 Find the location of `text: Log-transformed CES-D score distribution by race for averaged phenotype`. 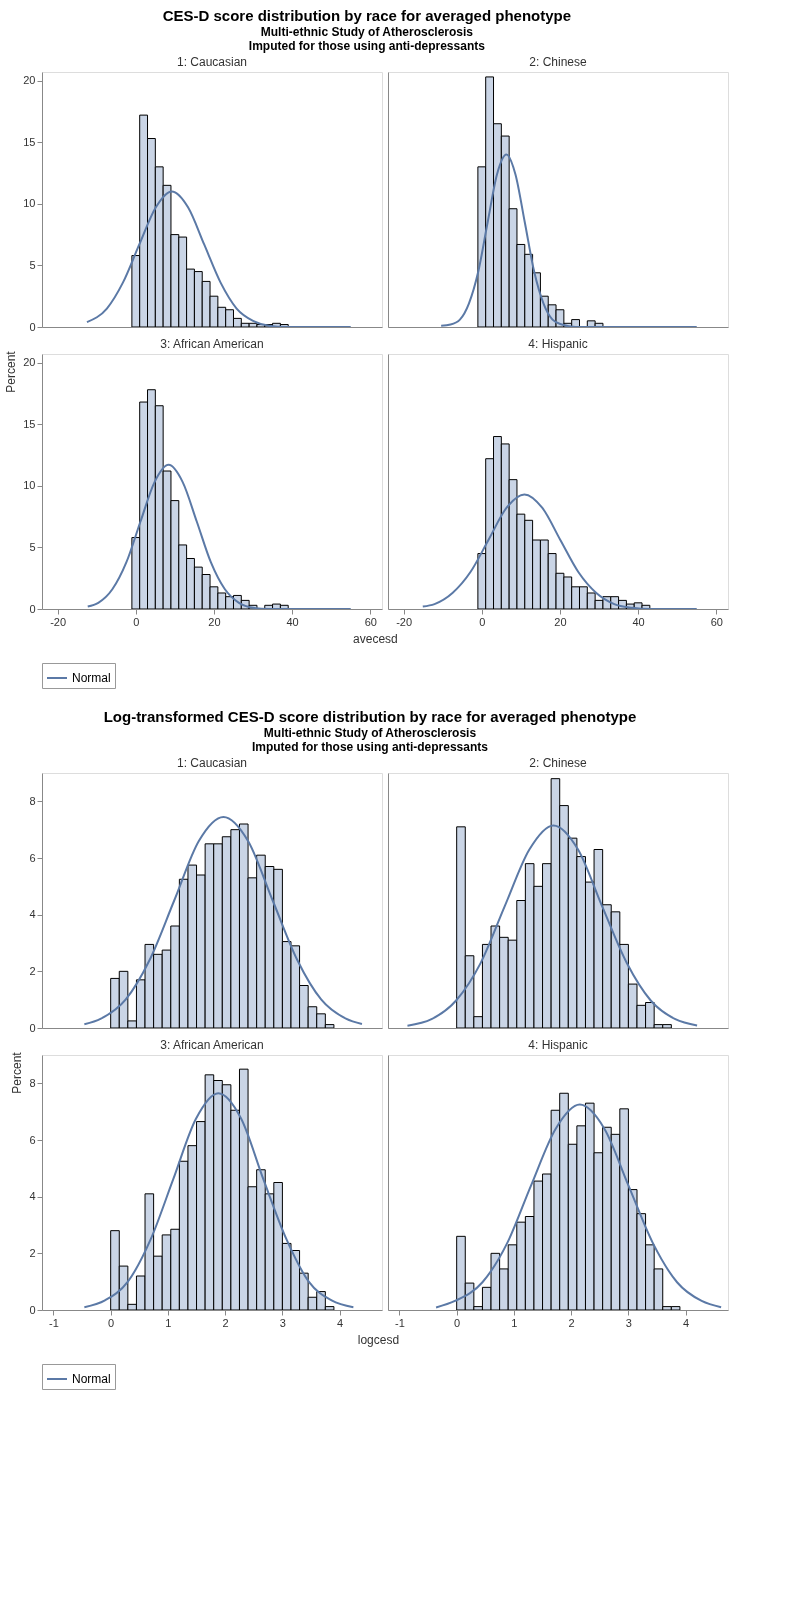

text: Log-transformed CES-D score distribution by race for averaged phenotype is located at coordinates (370, 716).